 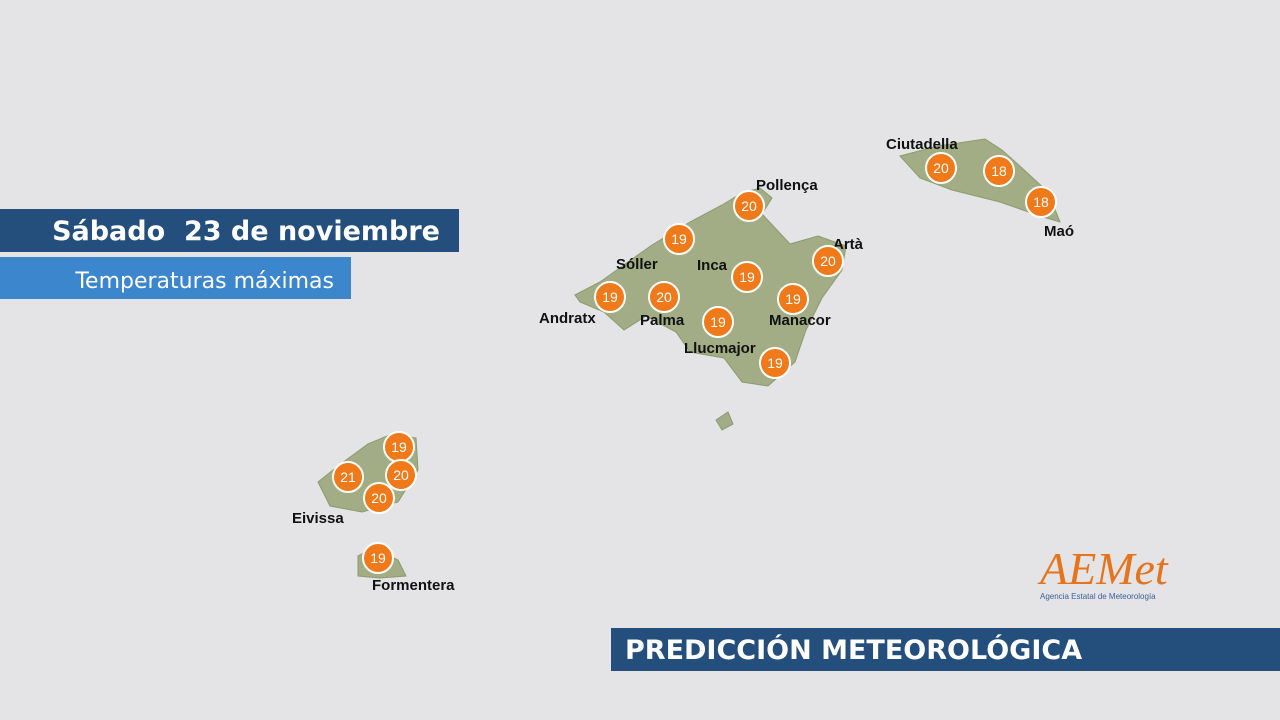 What do you see at coordinates (724, 421) in the screenshot?
I see `cabrera` at bounding box center [724, 421].